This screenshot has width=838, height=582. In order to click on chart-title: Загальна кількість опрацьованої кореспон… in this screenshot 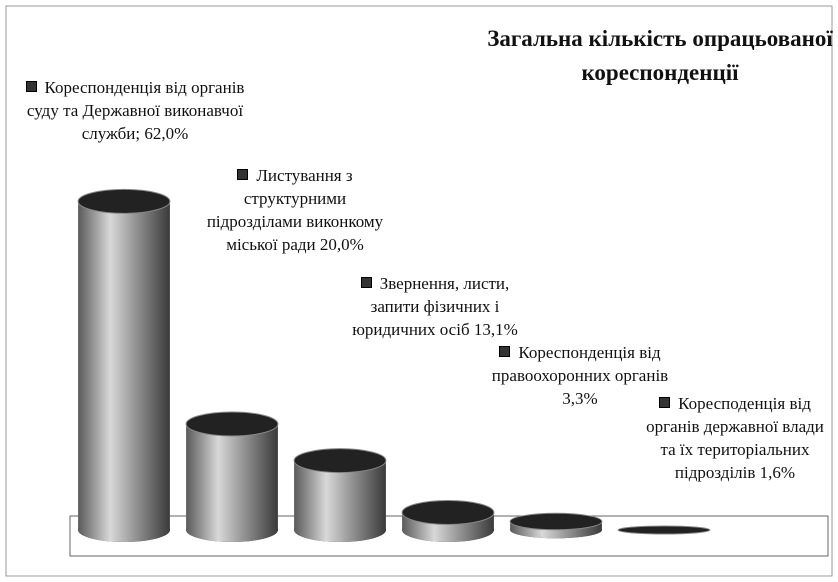, I will do `click(660, 55)`.